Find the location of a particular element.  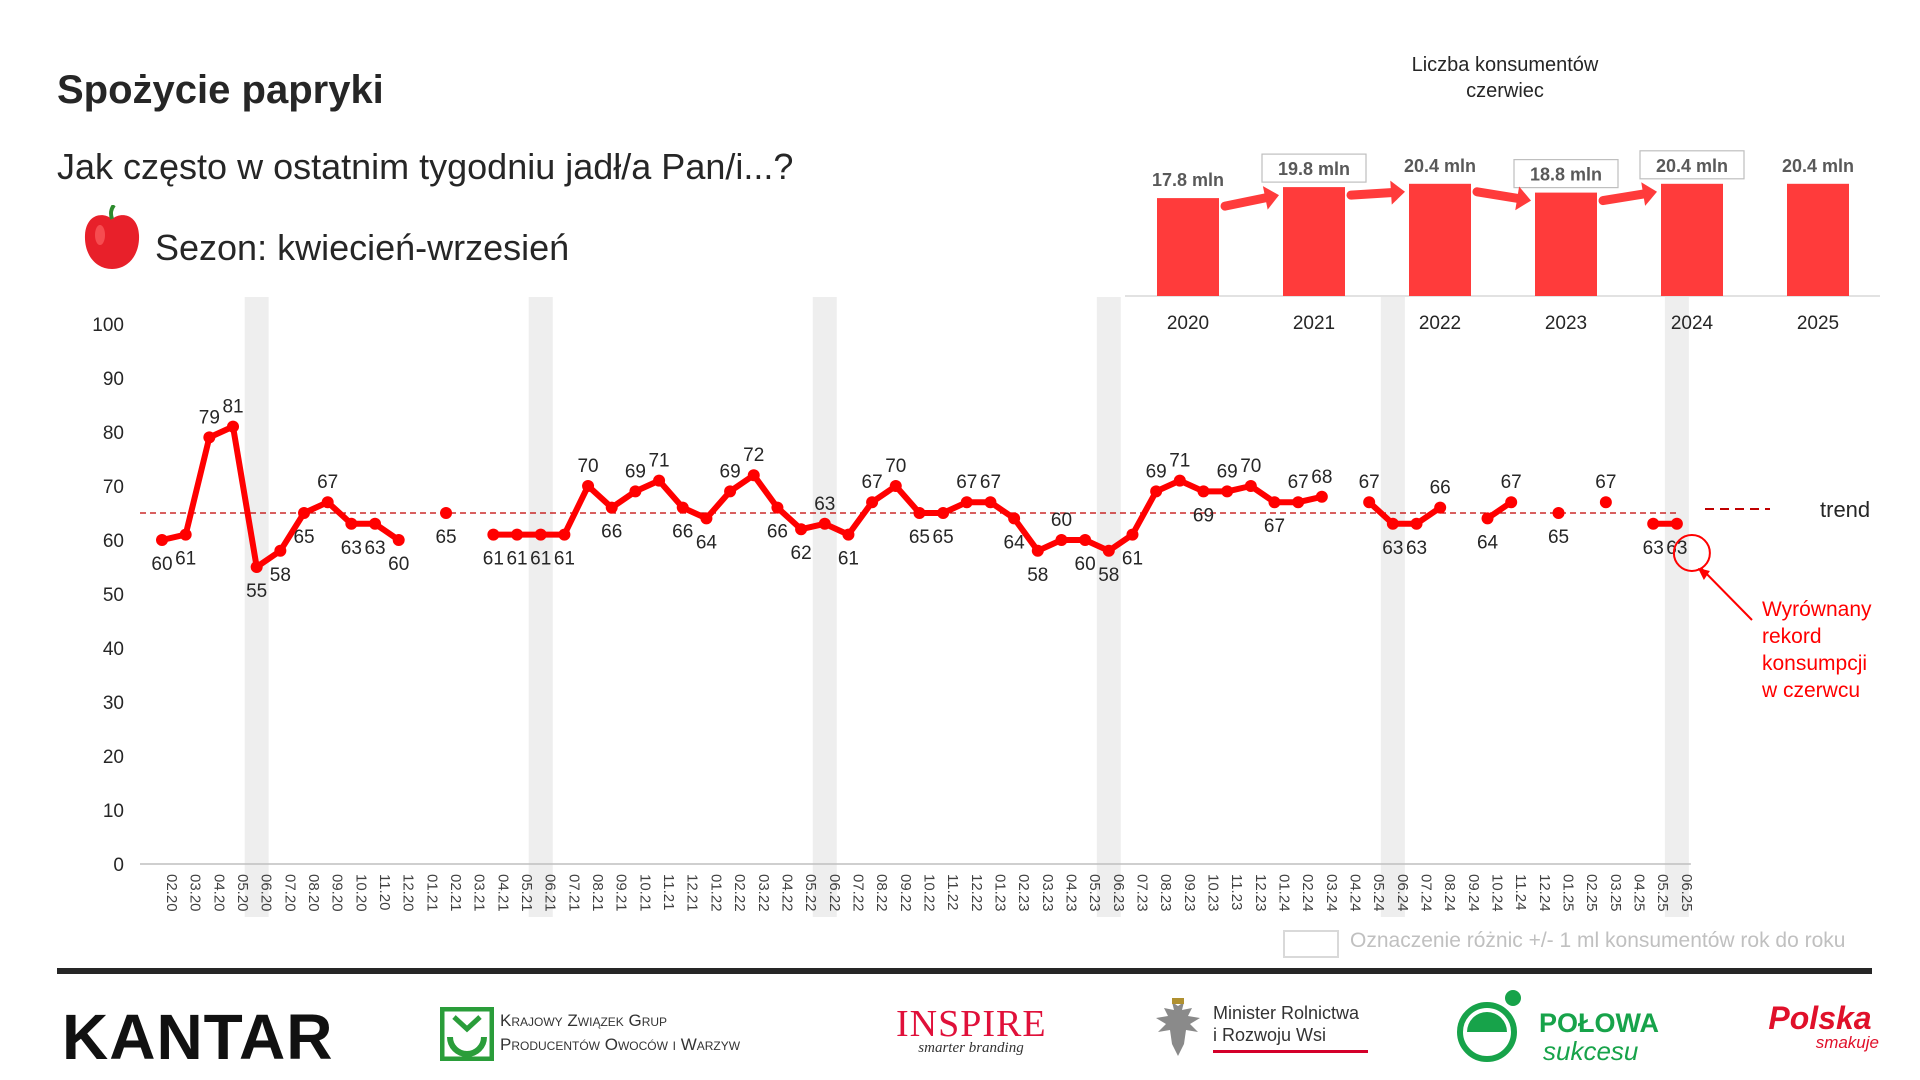

polska-smakuje-logo: Polska smakuje is located at coordinates (1820, 1026).